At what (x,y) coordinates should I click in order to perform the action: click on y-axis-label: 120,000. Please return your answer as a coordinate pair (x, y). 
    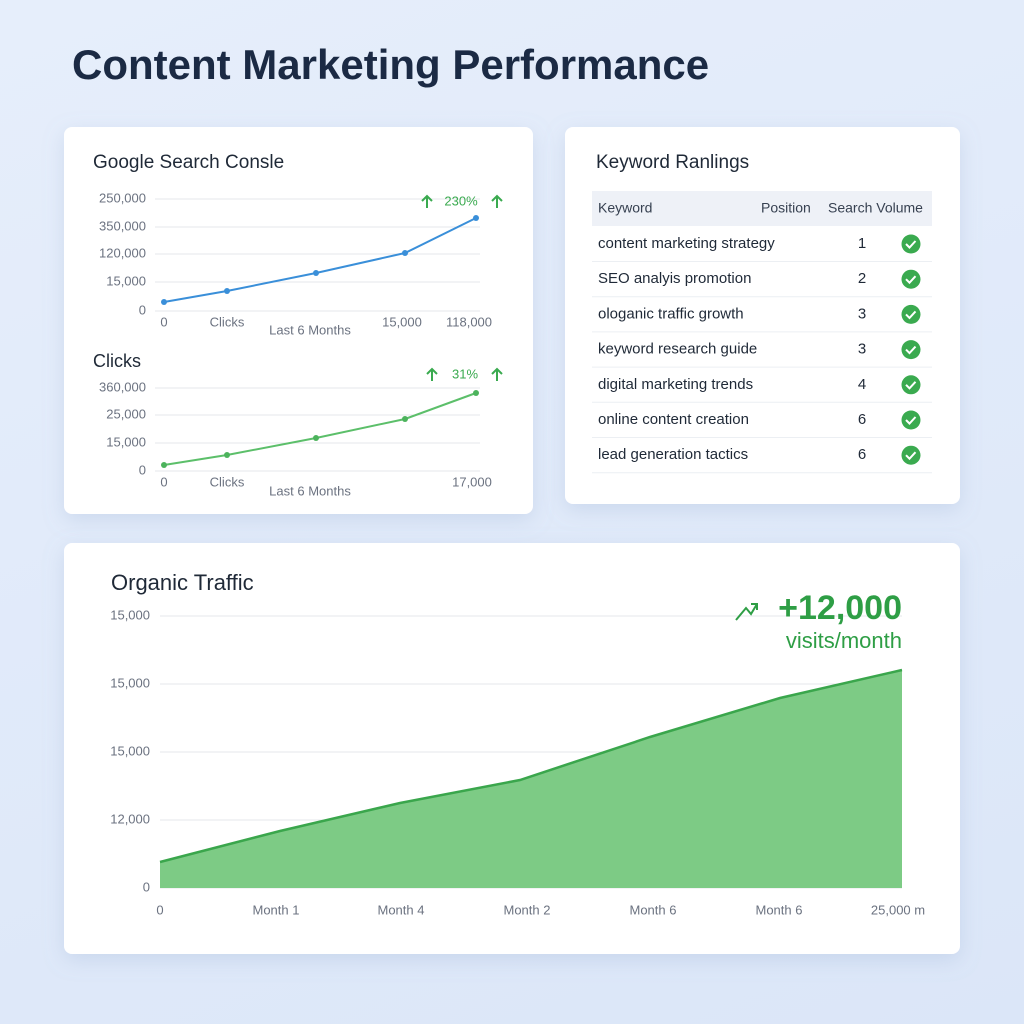
    Looking at the image, I should click on (122, 252).